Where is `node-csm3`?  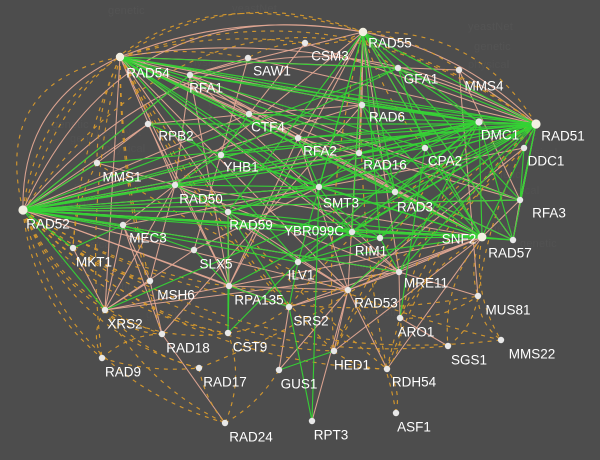
node-csm3 is located at coordinates (305, 43).